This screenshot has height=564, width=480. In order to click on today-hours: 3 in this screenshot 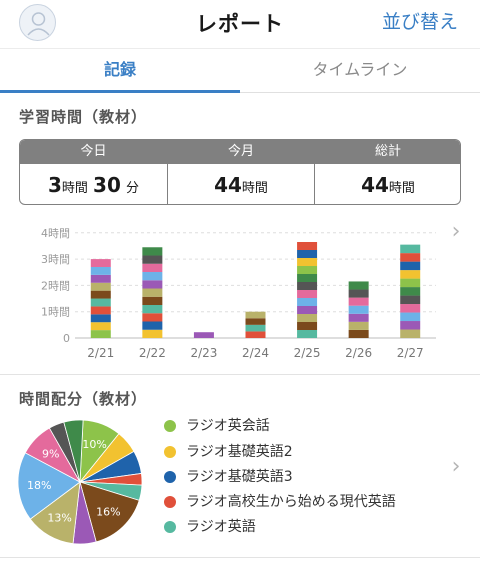, I will do `click(55, 185)`.